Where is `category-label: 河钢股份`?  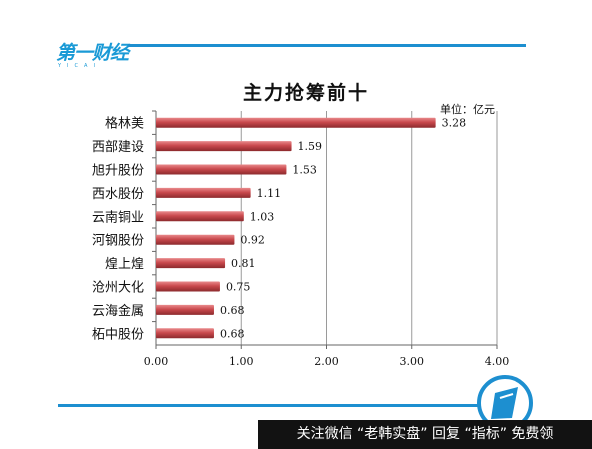 category-label: 河钢股份 is located at coordinates (118, 241).